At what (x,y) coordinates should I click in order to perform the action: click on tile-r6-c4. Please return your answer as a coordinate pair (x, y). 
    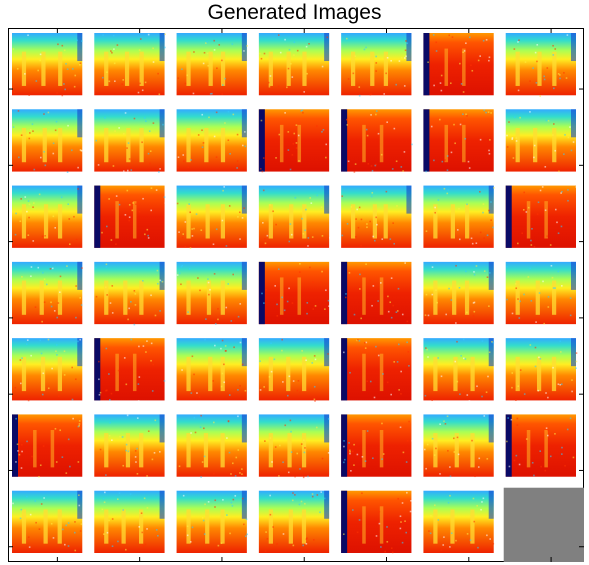
    Looking at the image, I should click on (294, 446).